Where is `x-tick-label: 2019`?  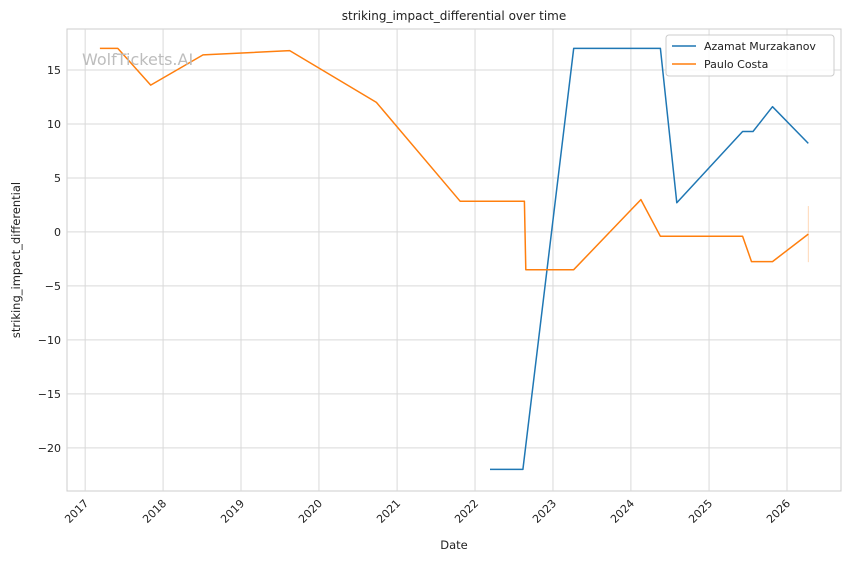
x-tick-label: 2019 is located at coordinates (232, 511).